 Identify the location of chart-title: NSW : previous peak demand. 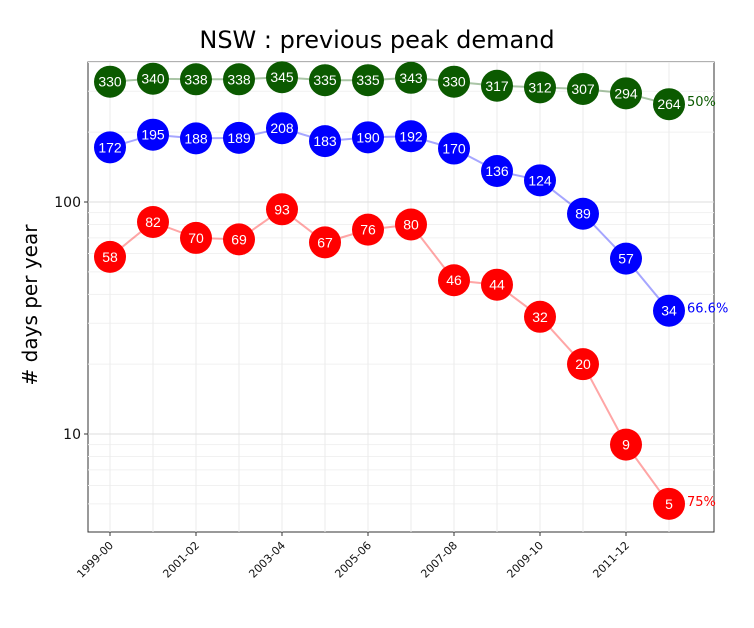
(377, 40).